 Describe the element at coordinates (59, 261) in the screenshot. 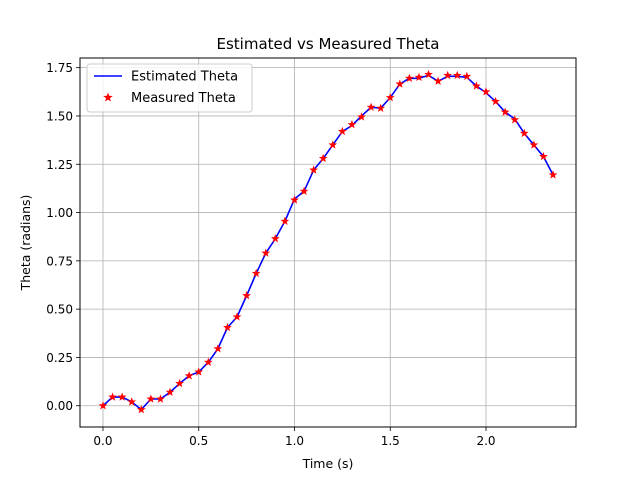

I see `y-tick-label: 0.75` at that location.